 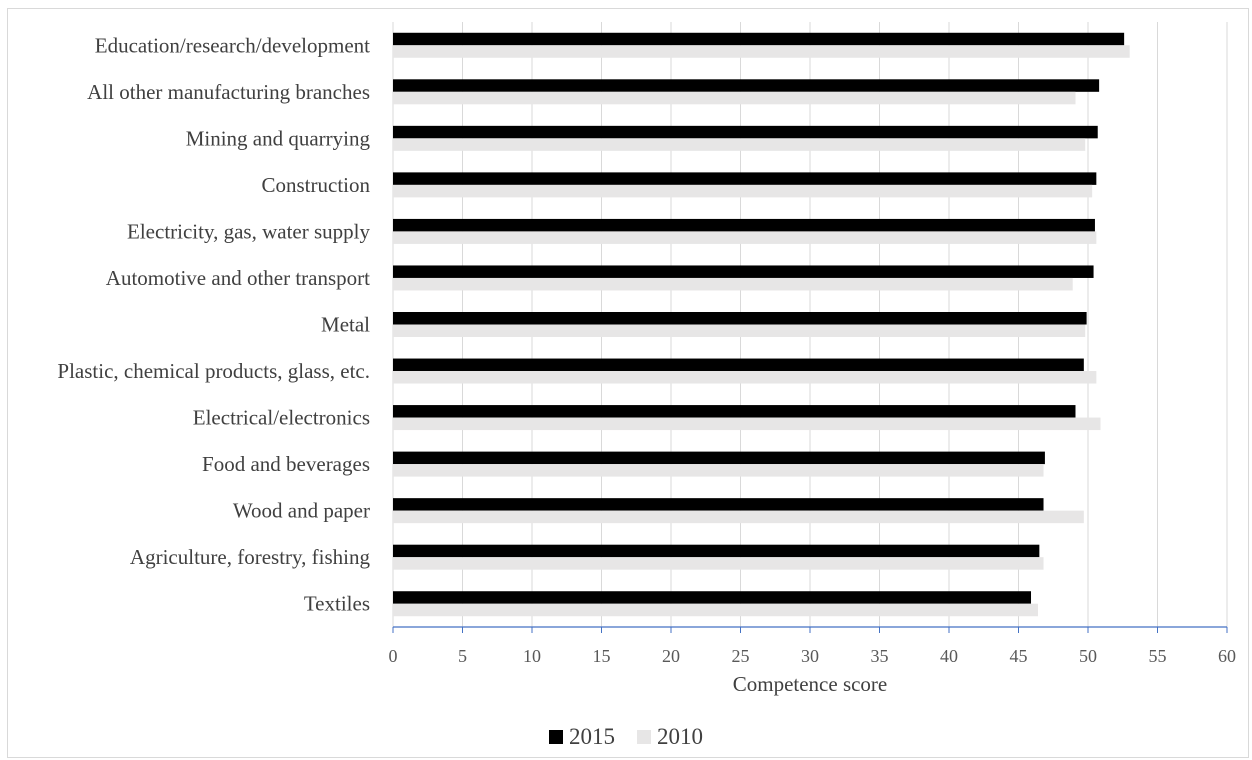 I want to click on x-tick-label: 50, so click(x=1088, y=656).